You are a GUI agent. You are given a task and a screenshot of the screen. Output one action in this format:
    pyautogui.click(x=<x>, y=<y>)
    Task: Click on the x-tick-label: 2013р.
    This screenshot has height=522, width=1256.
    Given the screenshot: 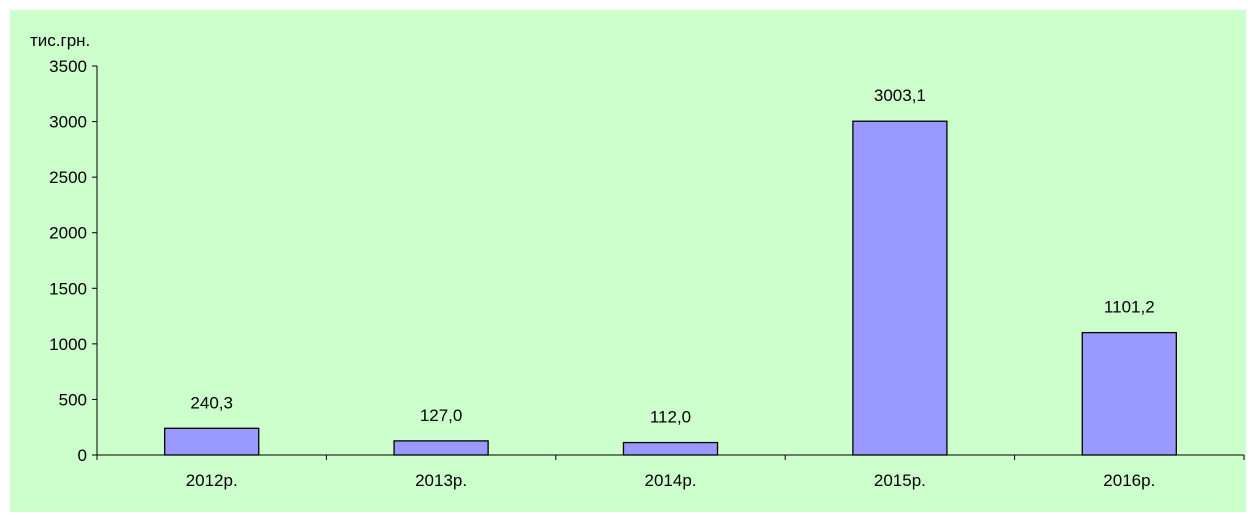 What is the action you would take?
    pyautogui.click(x=441, y=480)
    